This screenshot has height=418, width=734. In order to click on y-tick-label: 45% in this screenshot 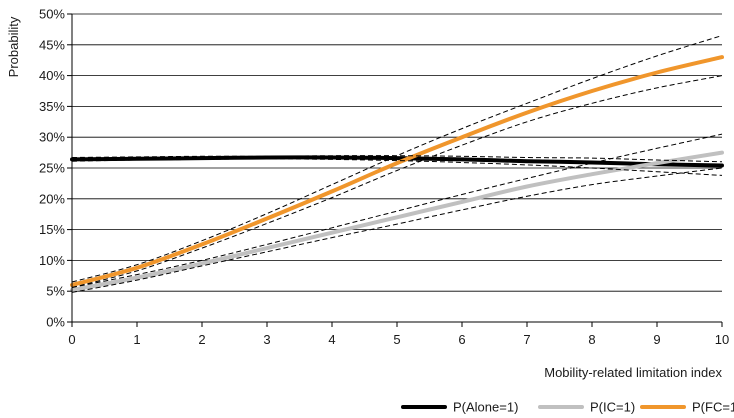, I will do `click(52, 44)`.